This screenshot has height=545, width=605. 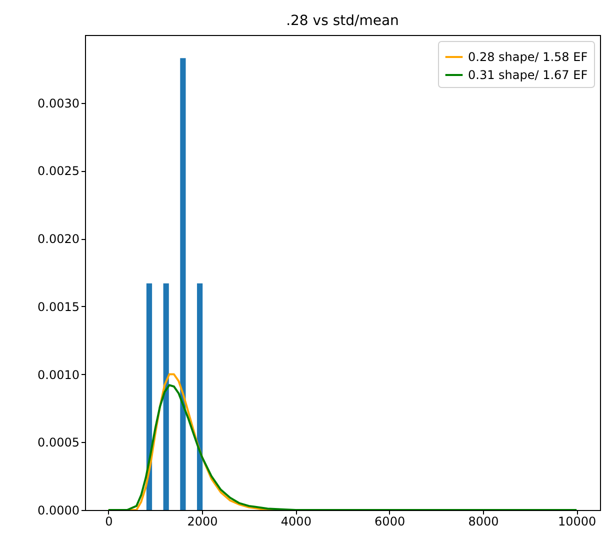 I want to click on x-tick-label: 0, so click(x=109, y=521).